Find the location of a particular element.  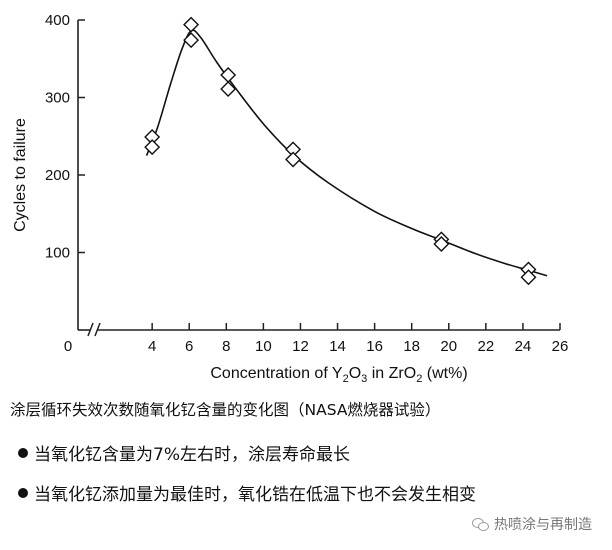

bullet-text: 当氧化钇含量为7%左右时，涂层寿命最长 is located at coordinates (192, 455).